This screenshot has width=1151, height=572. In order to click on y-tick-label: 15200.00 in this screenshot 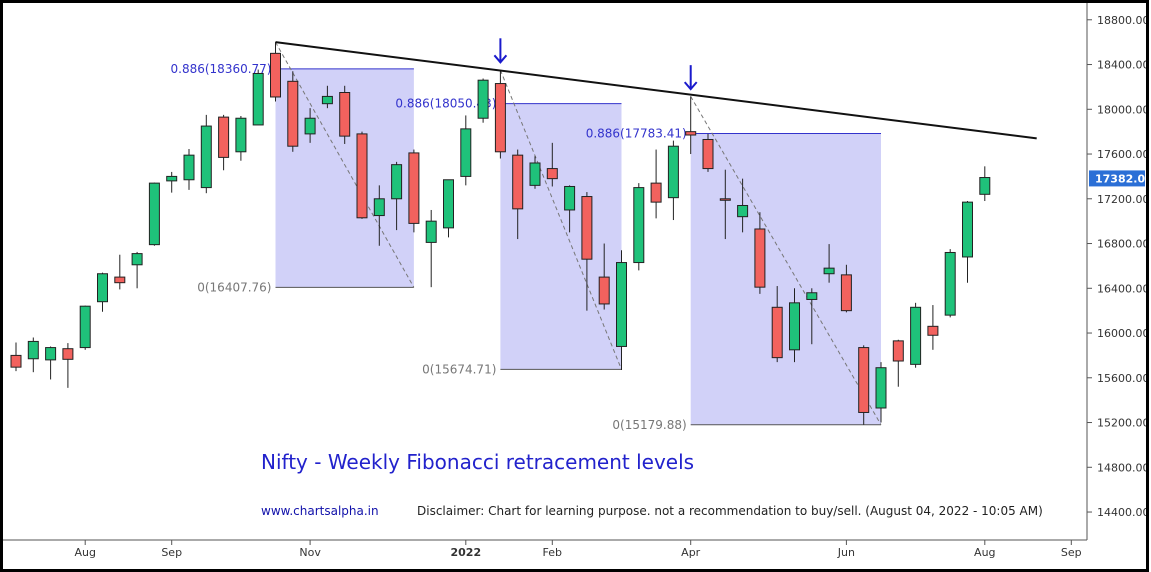, I will do `click(1121, 423)`.